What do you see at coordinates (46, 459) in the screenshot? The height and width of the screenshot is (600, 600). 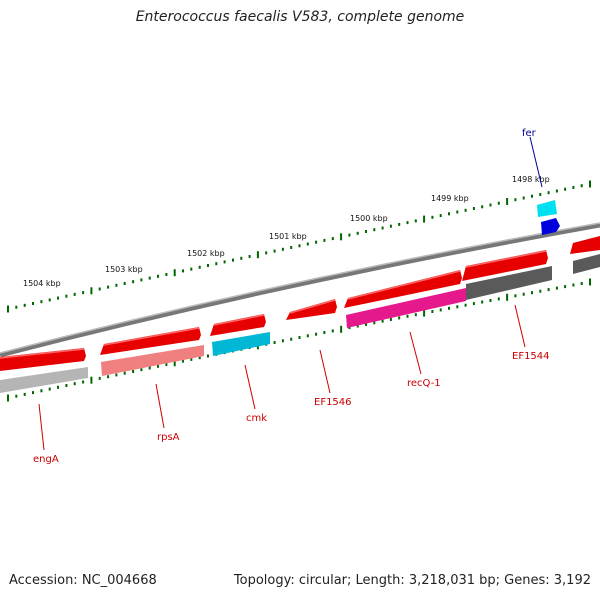 I see `gene-label-engA: engA` at bounding box center [46, 459].